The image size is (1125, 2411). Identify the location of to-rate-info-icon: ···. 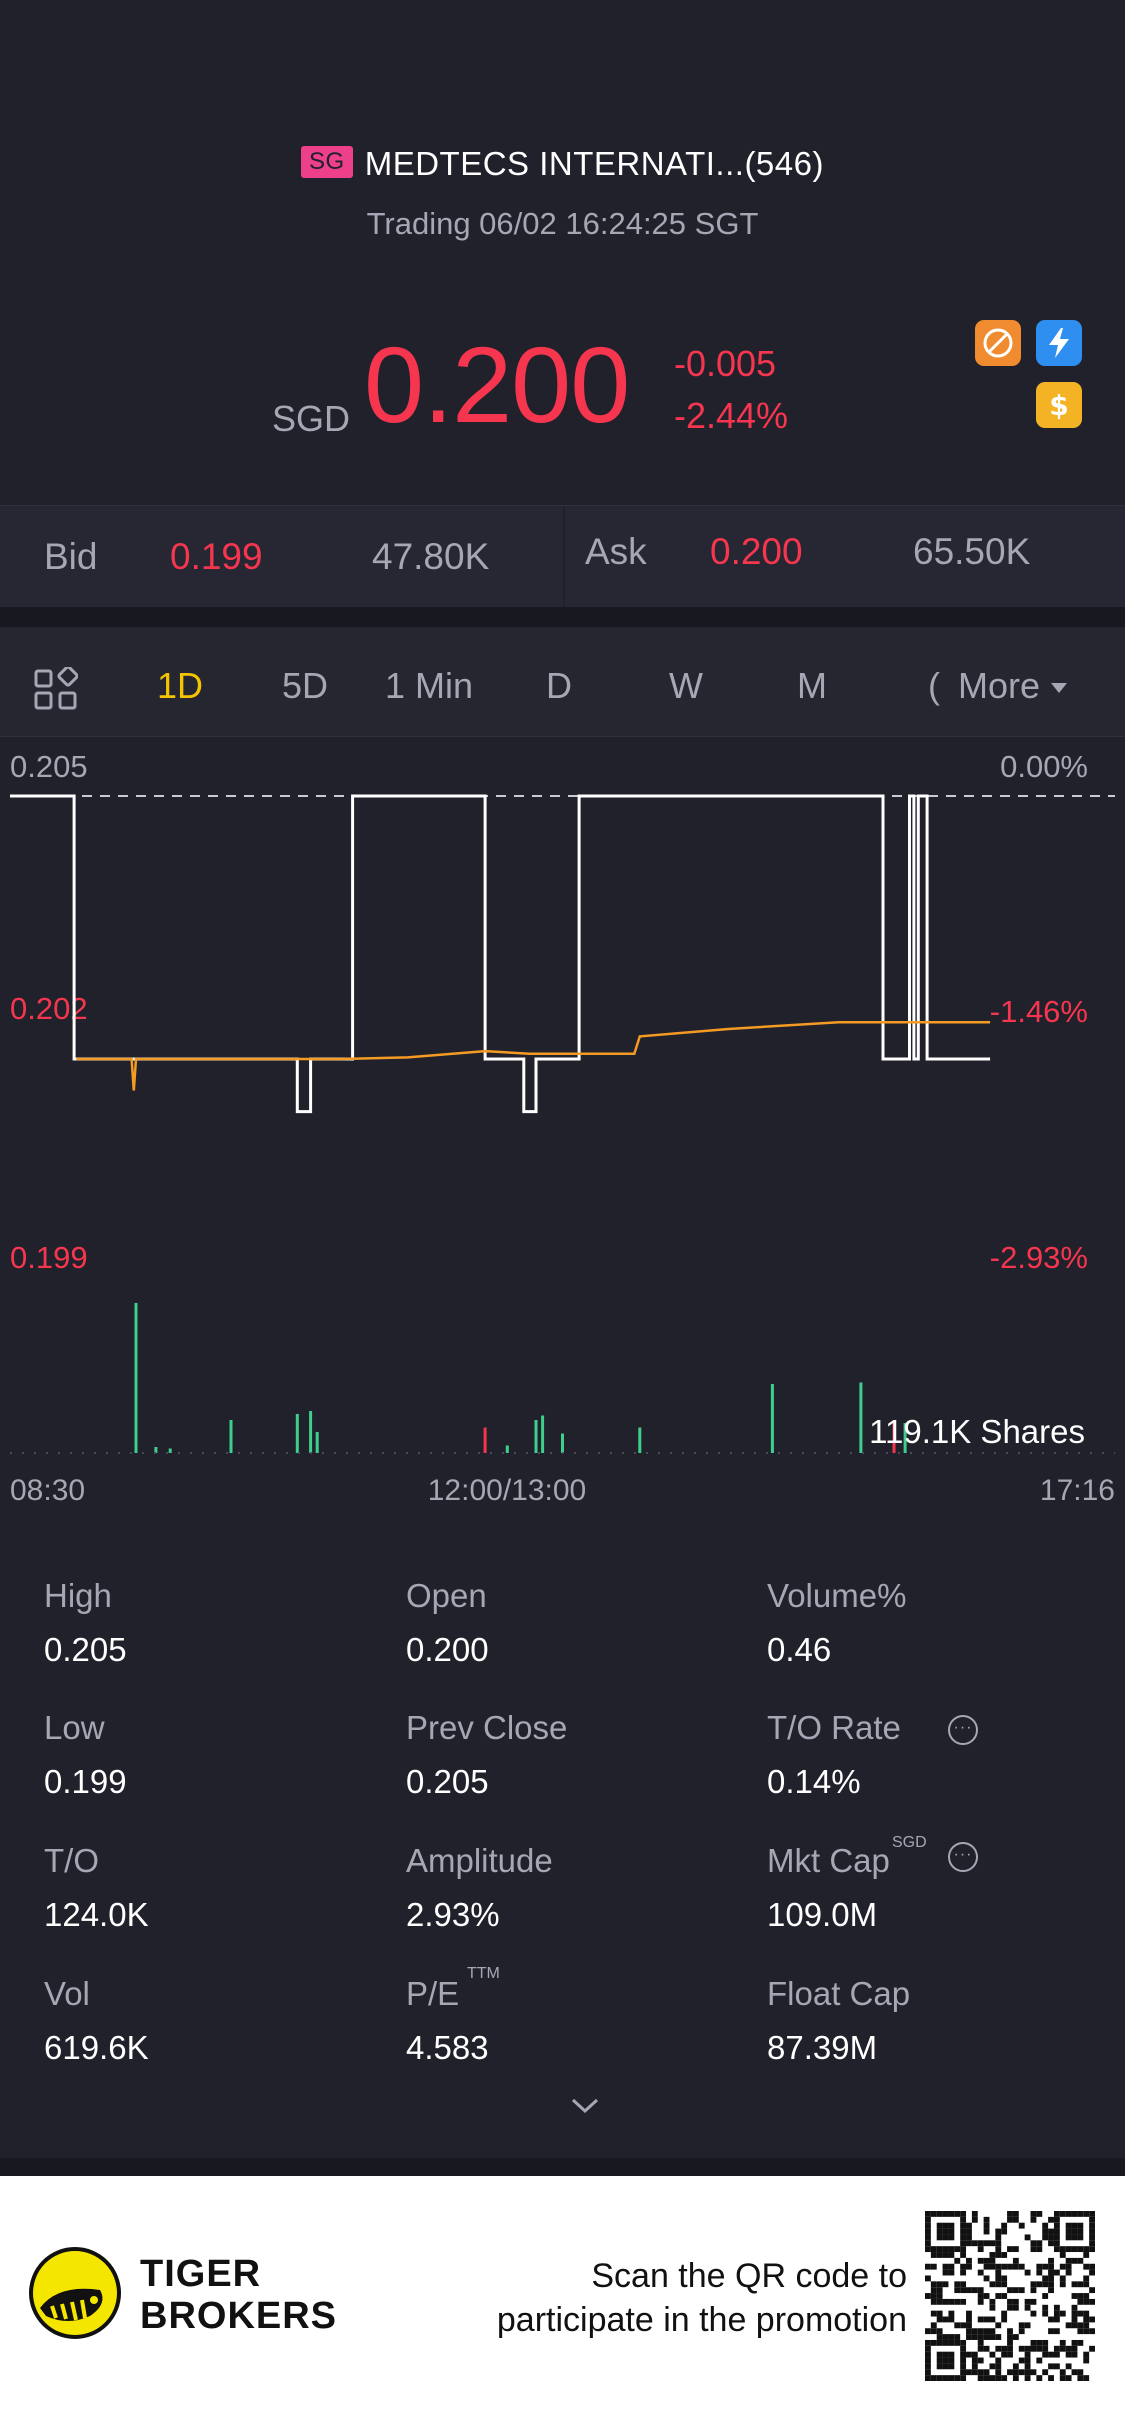
(963, 1730).